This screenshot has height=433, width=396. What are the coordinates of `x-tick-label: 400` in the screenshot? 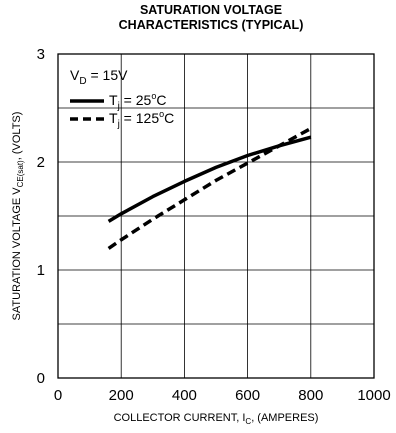 It's located at (184, 395).